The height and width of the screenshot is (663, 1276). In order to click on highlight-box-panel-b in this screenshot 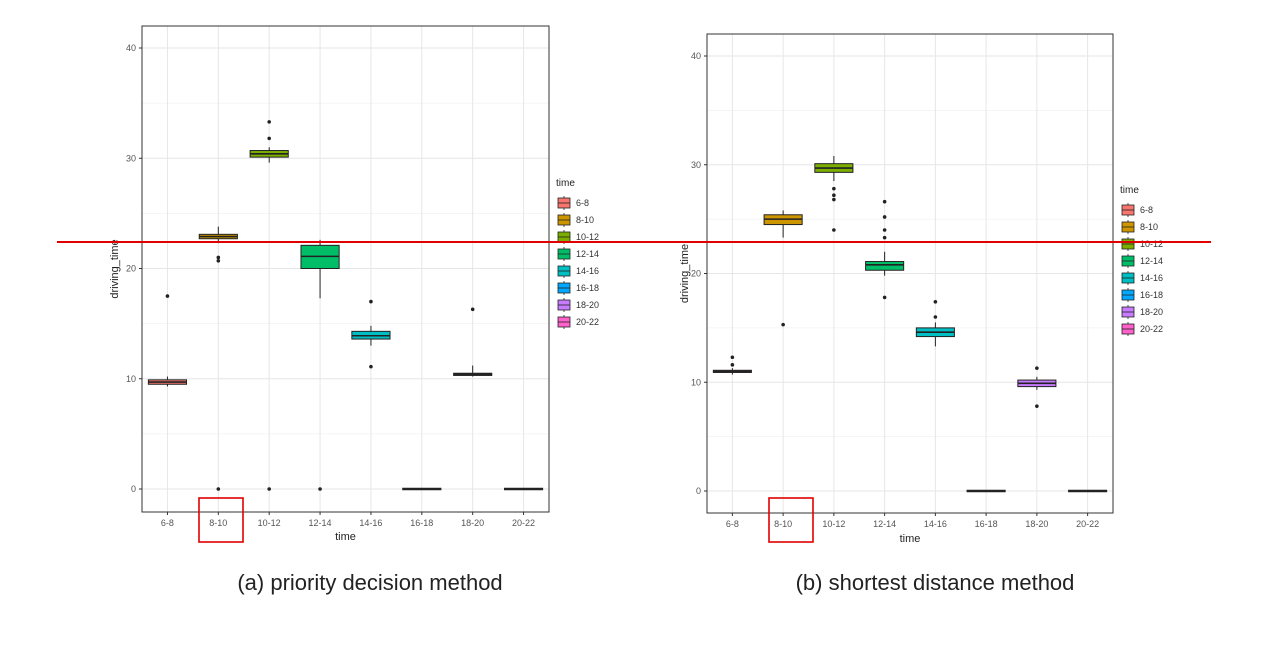, I will do `click(791, 520)`.